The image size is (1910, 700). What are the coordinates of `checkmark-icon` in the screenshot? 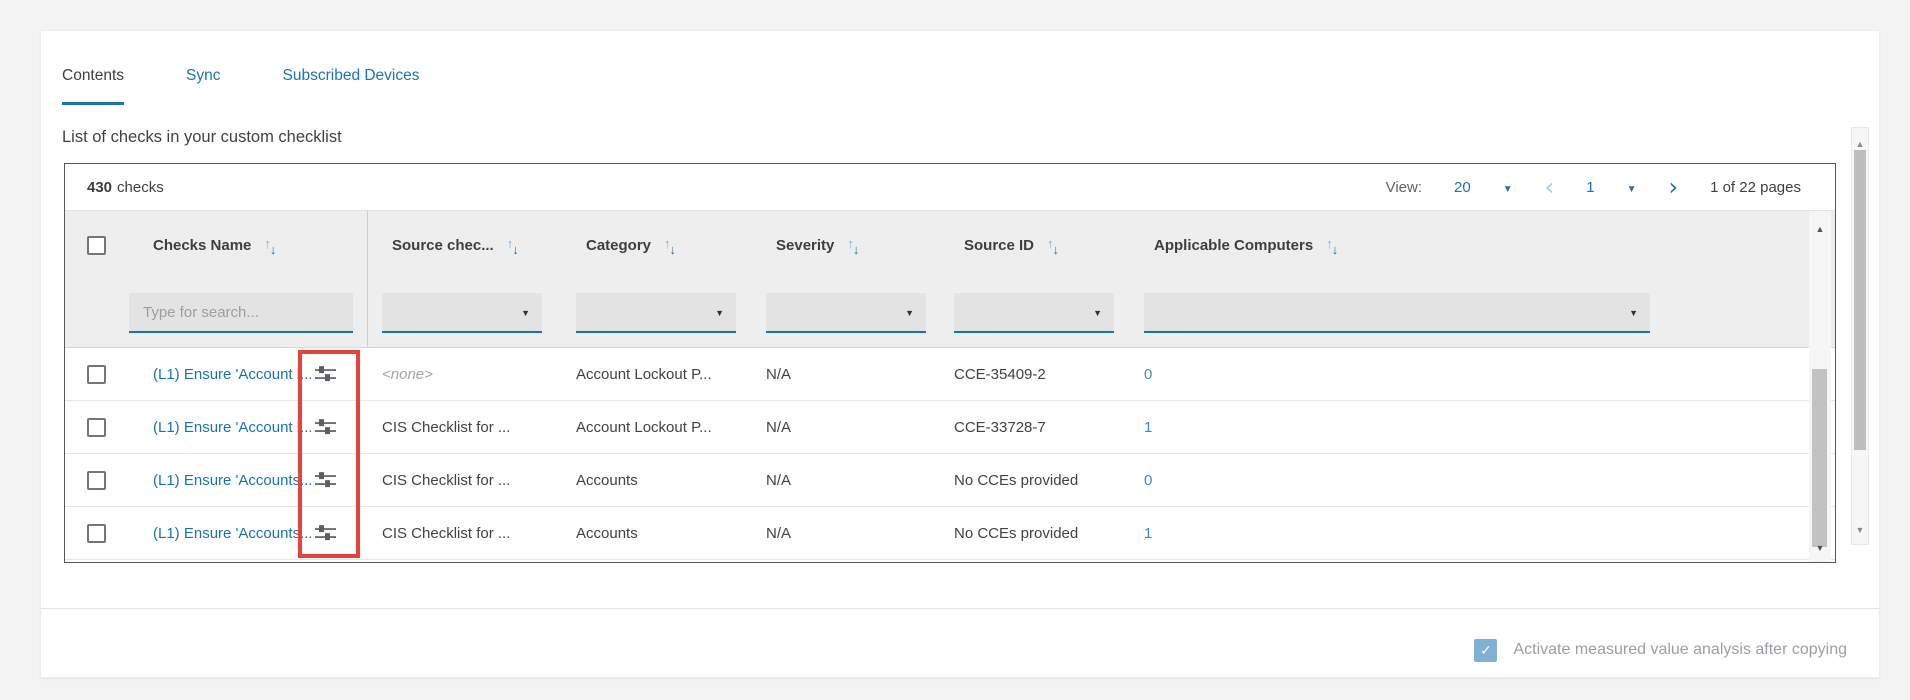 It's located at (1486, 650).